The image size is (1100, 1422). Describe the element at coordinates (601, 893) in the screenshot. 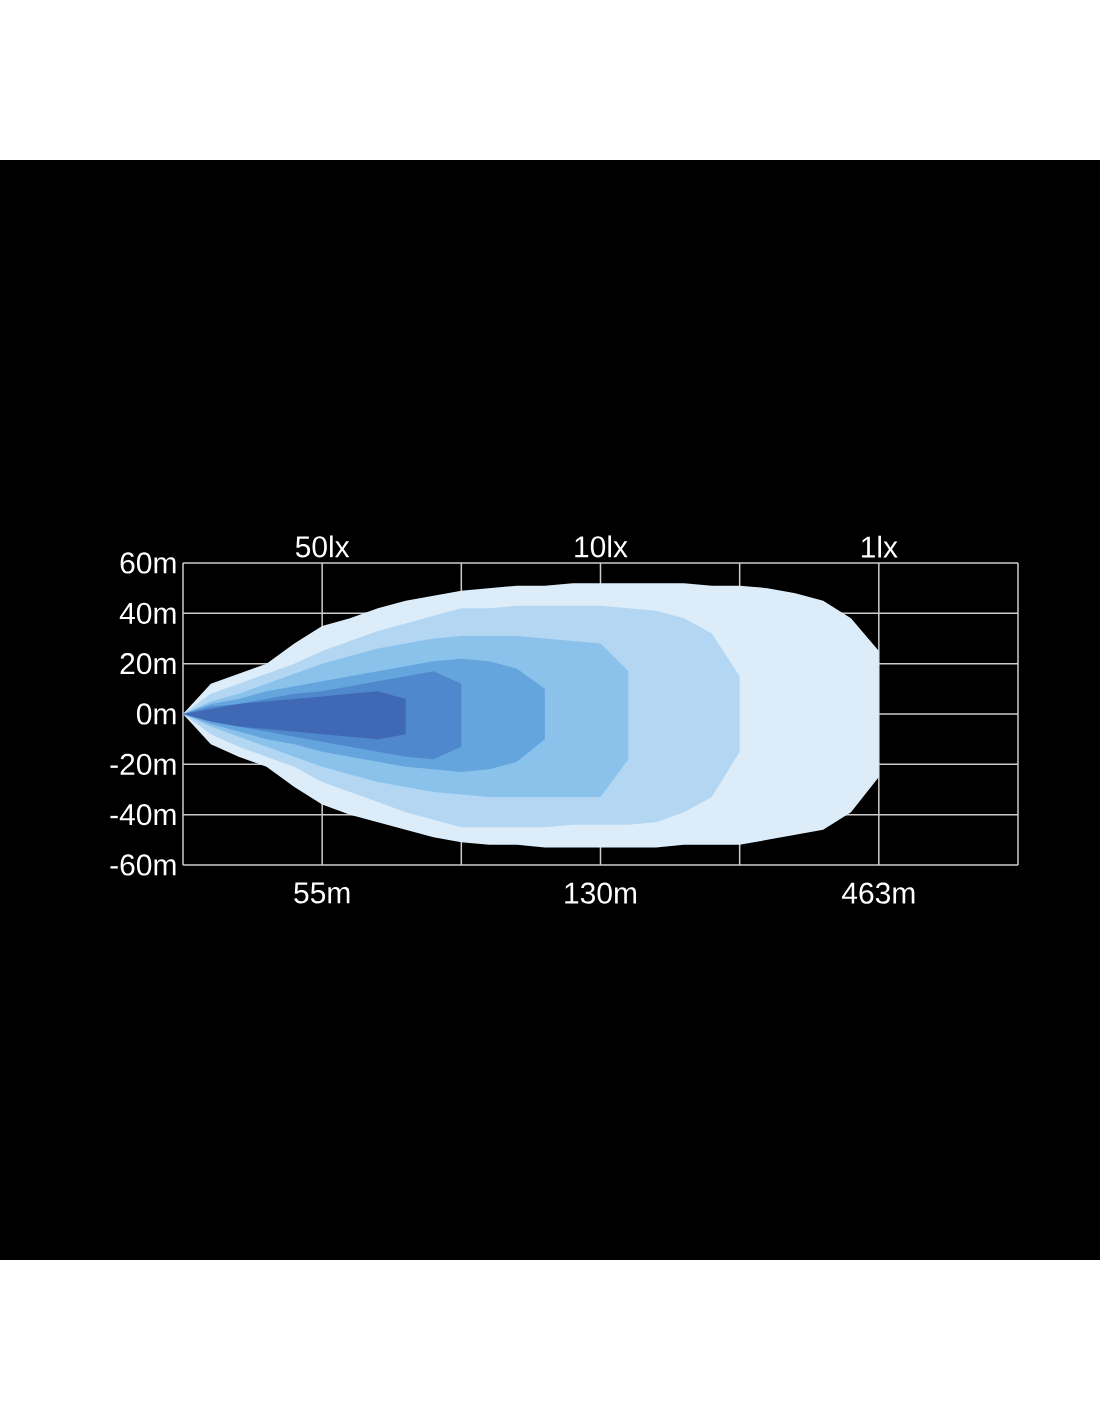

I see `x-tick-label: 130m` at that location.